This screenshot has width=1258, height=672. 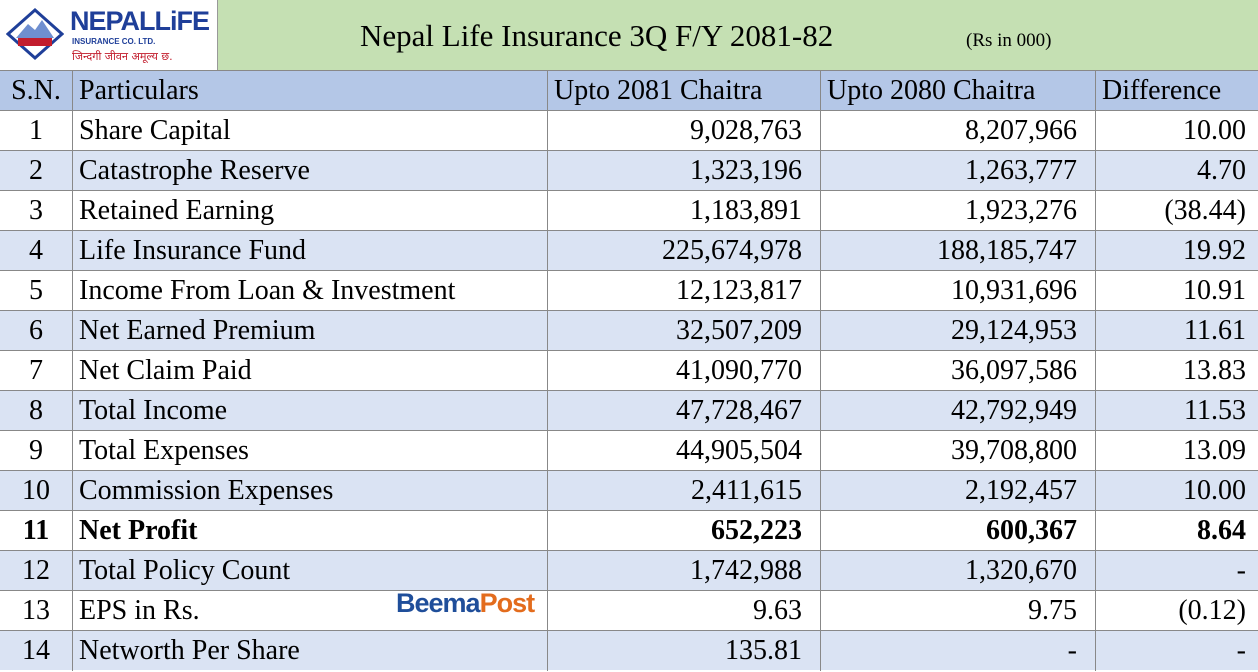 What do you see at coordinates (36, 210) in the screenshot?
I see `table-cell: 3` at bounding box center [36, 210].